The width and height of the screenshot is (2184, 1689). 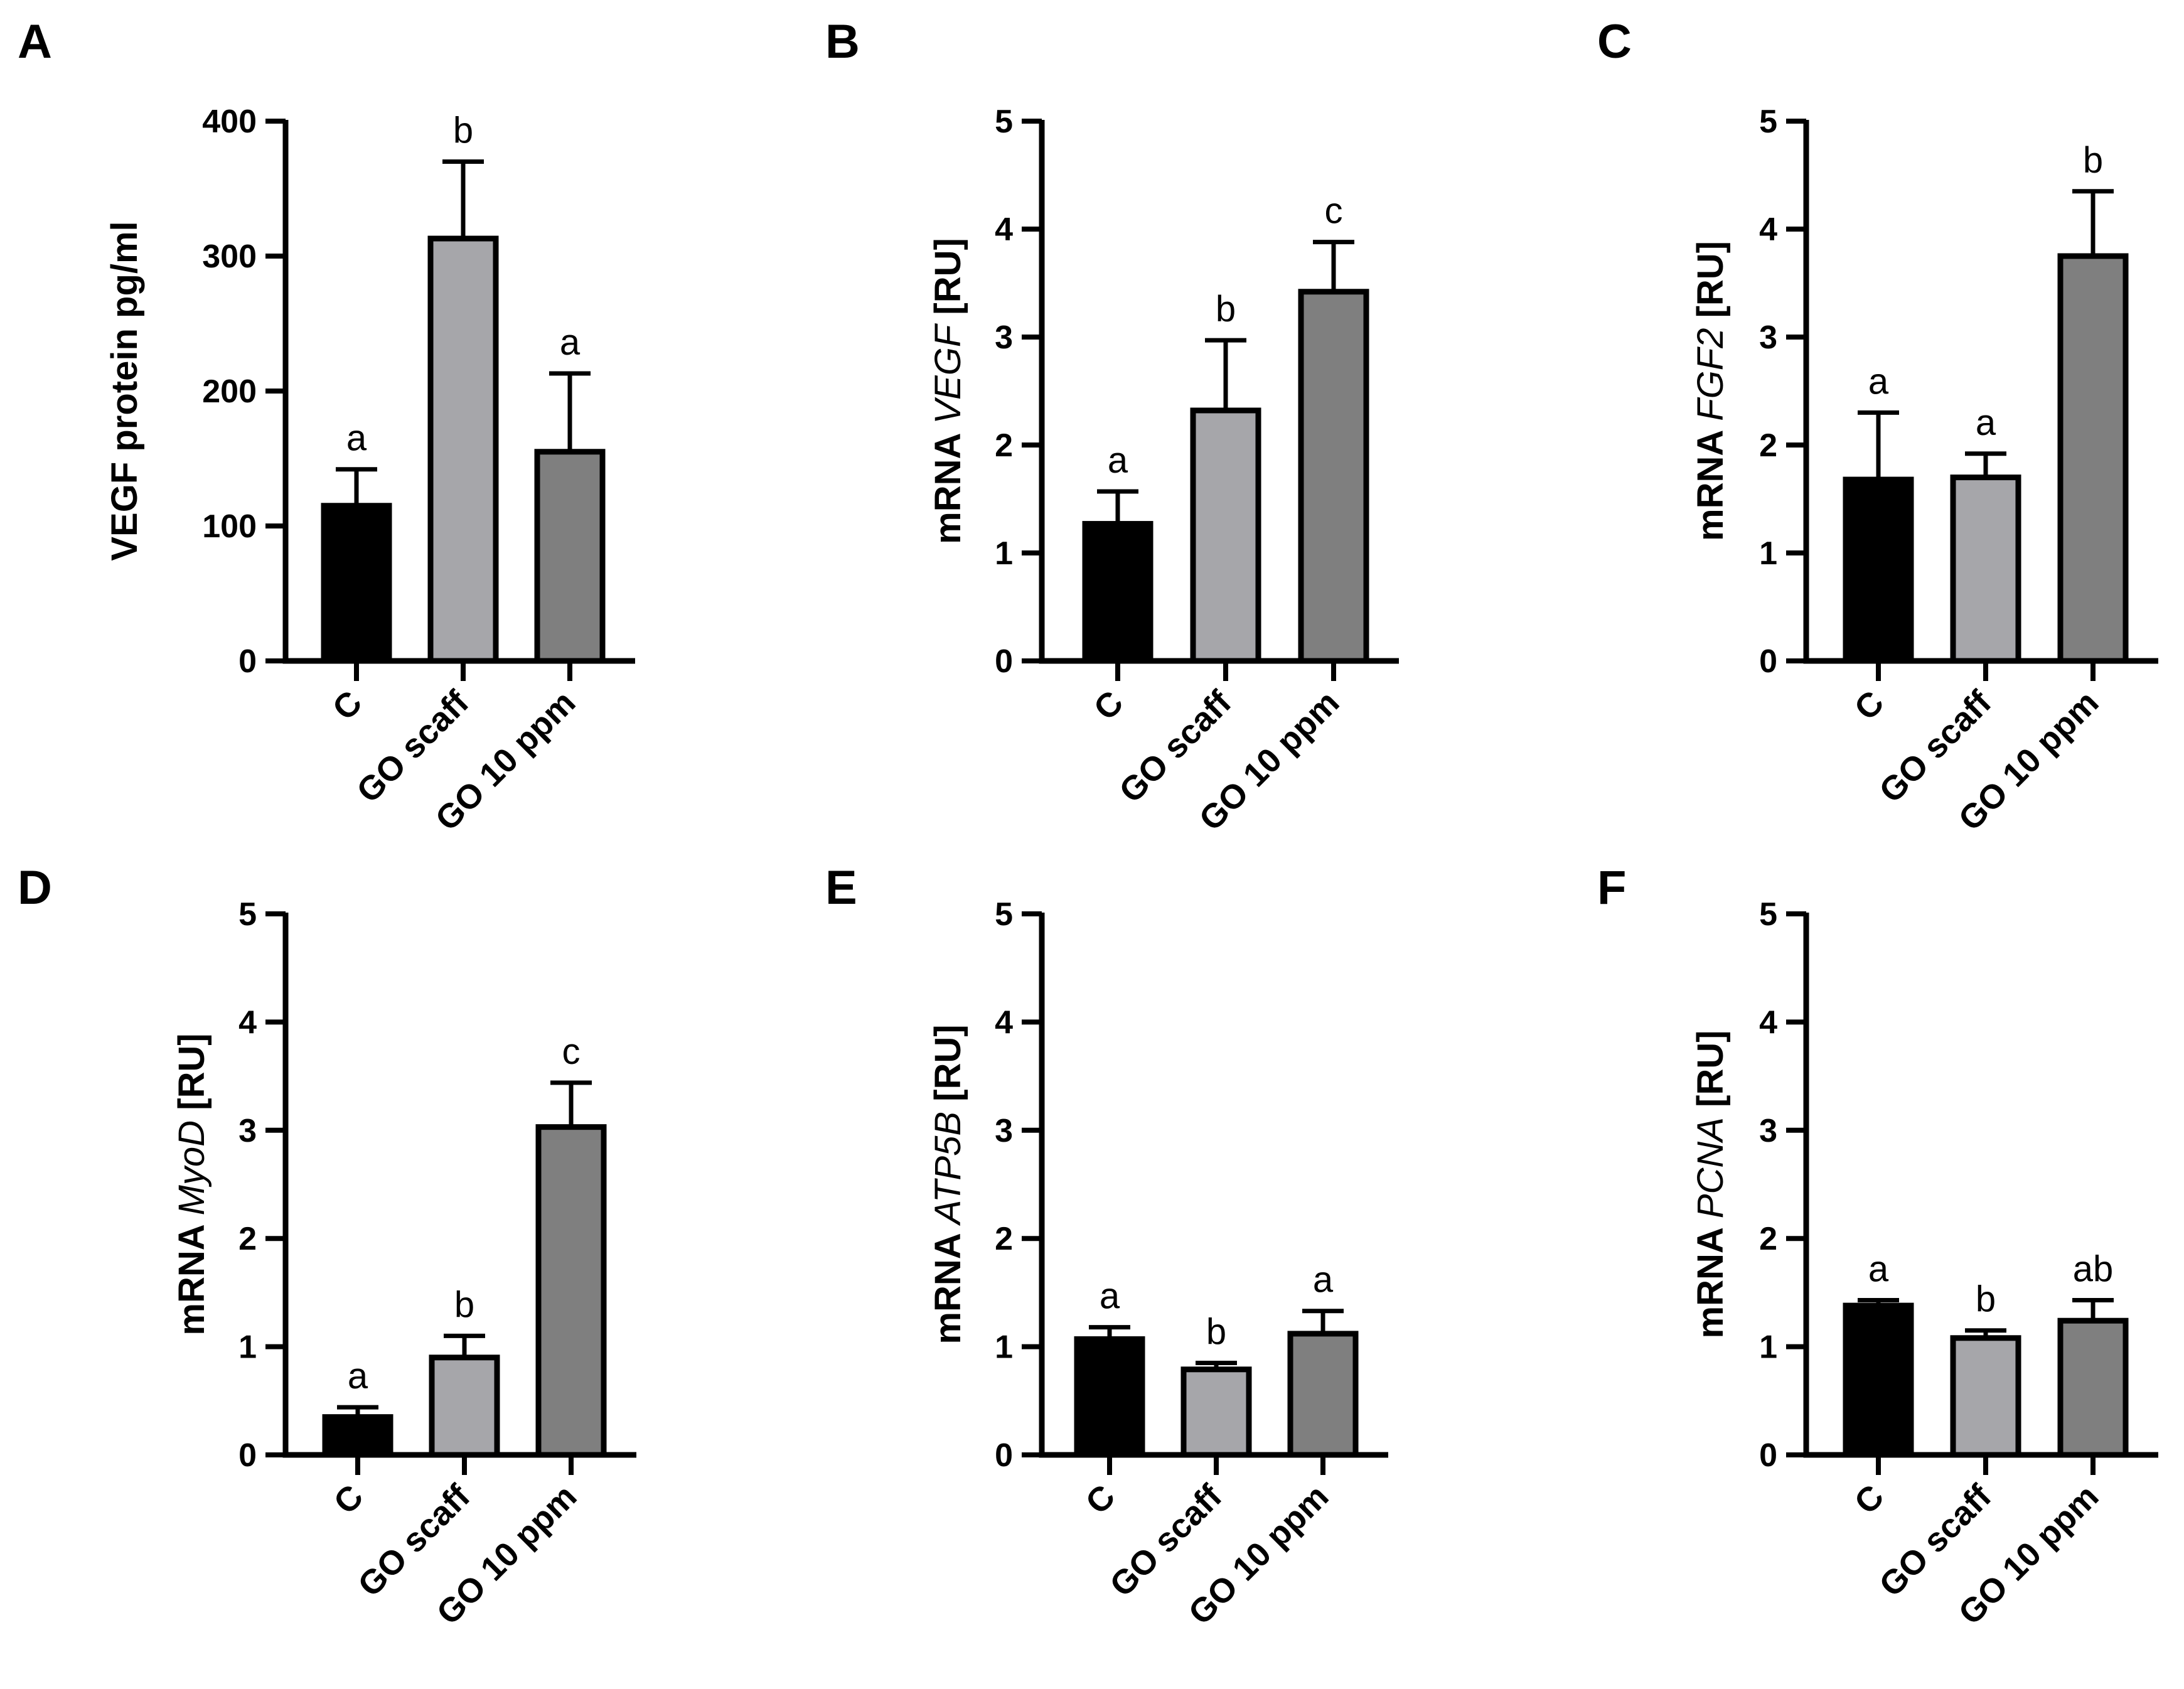 What do you see at coordinates (1334, 211) in the screenshot?
I see `significance-label: c` at bounding box center [1334, 211].